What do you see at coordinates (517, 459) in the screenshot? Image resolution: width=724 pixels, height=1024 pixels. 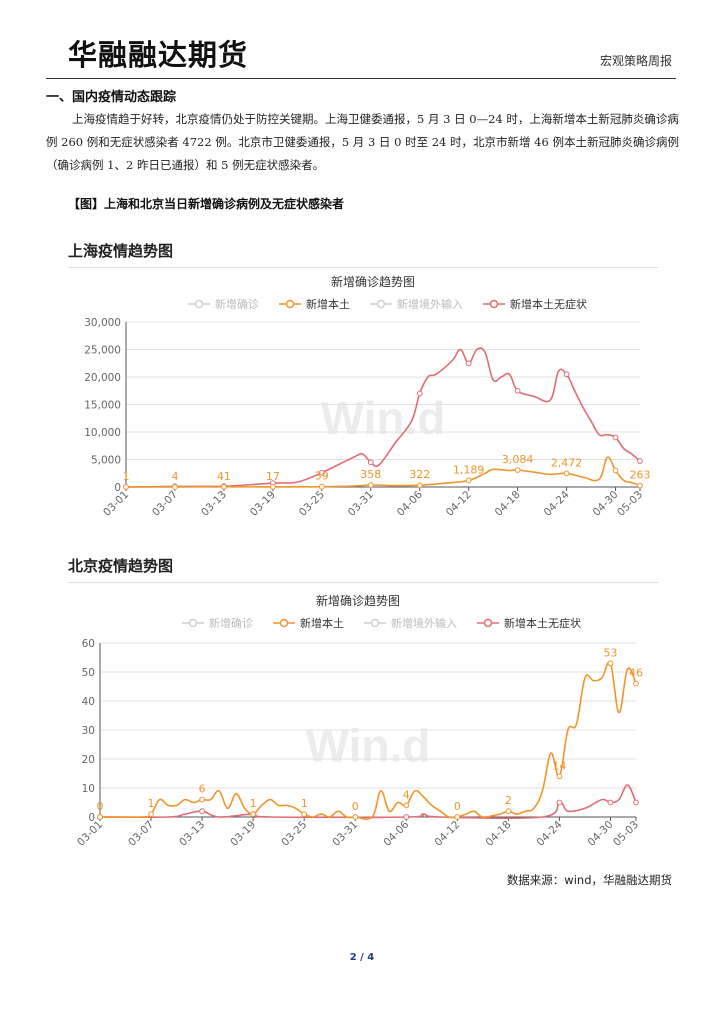 I see `shanghai-data-label: 3,084` at bounding box center [517, 459].